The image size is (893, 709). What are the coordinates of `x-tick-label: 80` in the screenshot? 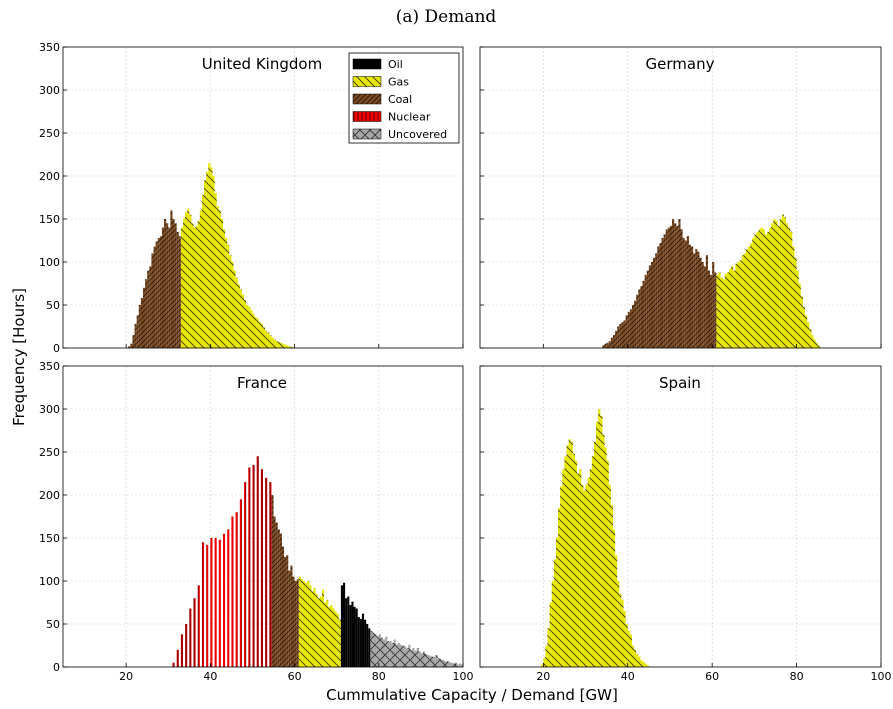 It's located at (379, 676).